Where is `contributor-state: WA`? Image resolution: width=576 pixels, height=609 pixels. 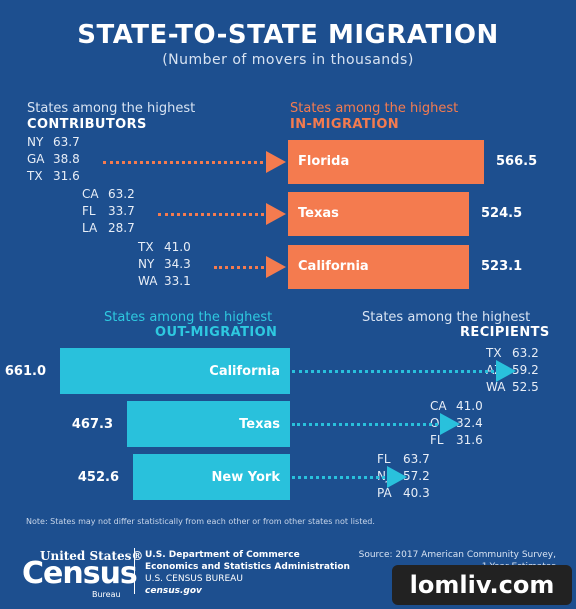 contributor-state: WA is located at coordinates (148, 281).